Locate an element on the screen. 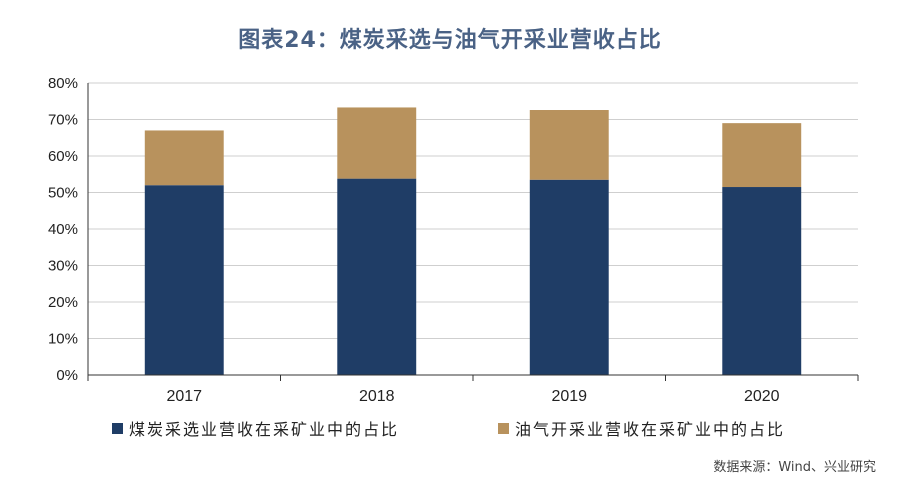 Image resolution: width=900 pixels, height=484 pixels. bar-oil-gas-2019 is located at coordinates (569, 145).